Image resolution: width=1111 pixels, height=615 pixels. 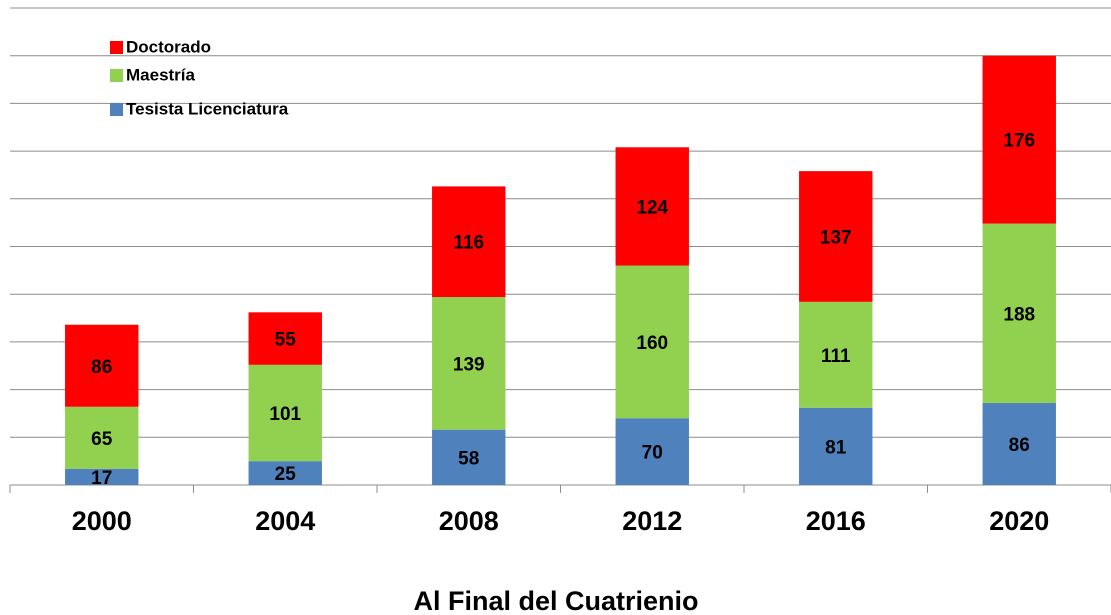 I want to click on value-label: 111, so click(x=836, y=356).